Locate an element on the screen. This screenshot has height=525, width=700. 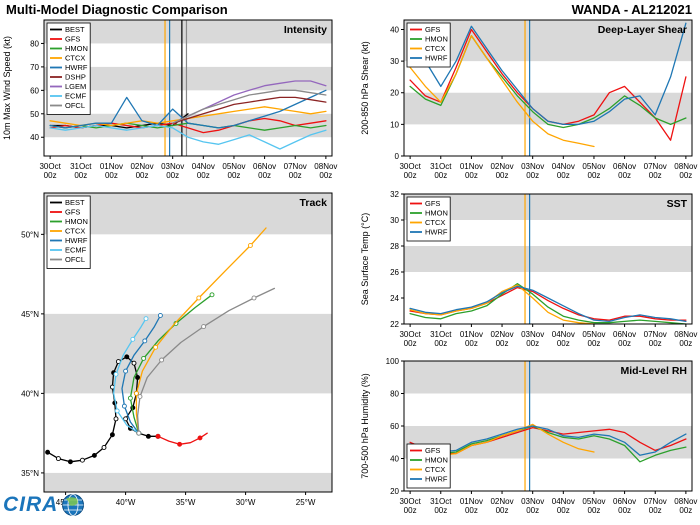
svg-text: 45°N is located at coordinates (30, 314).